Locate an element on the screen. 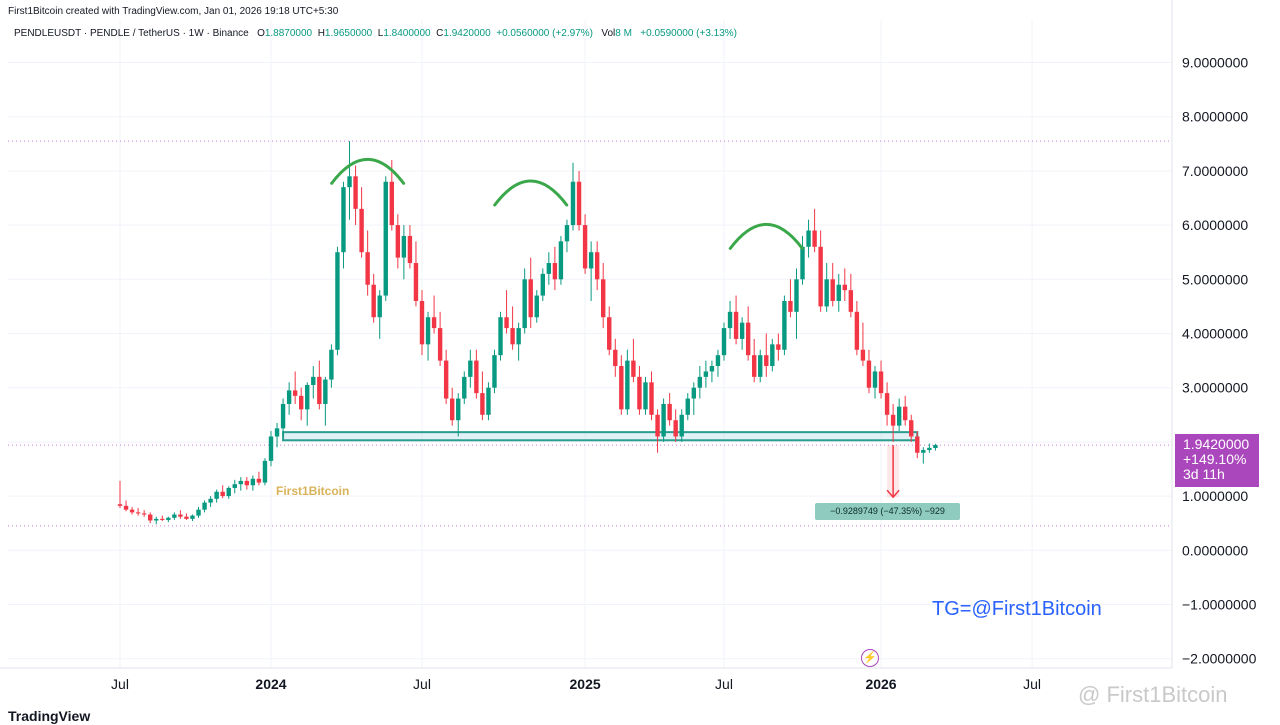 Image resolution: width=1280 pixels, height=725 pixels. last-price-change: +149.10% is located at coordinates (1215, 459).